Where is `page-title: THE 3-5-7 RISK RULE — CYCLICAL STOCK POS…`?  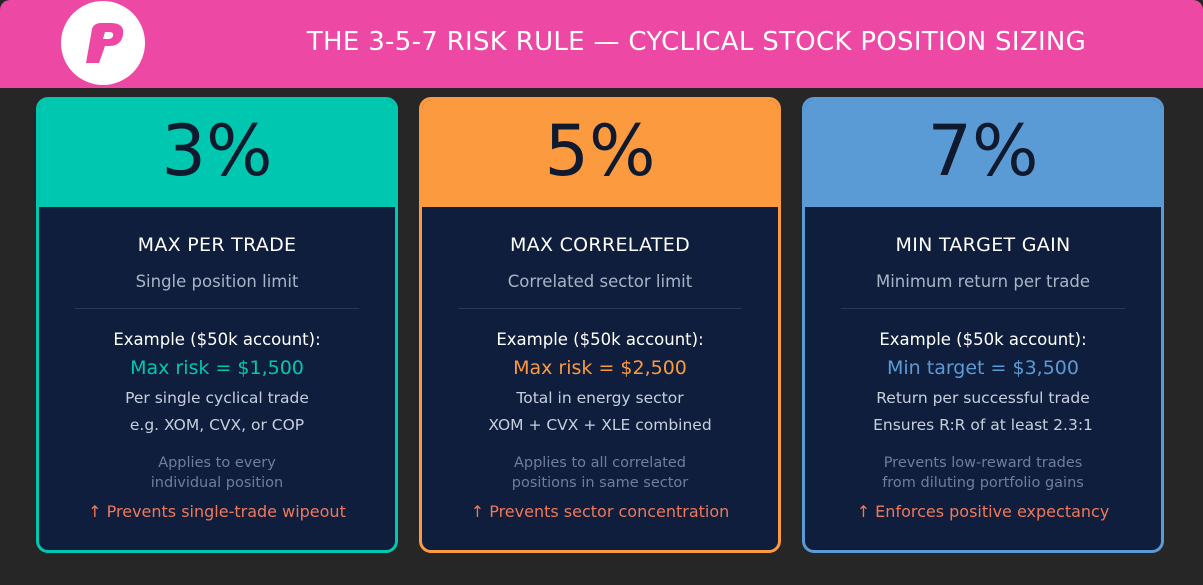 page-title: THE 3-5-7 RISK RULE — CYCLICAL STOCK POS… is located at coordinates (696, 42).